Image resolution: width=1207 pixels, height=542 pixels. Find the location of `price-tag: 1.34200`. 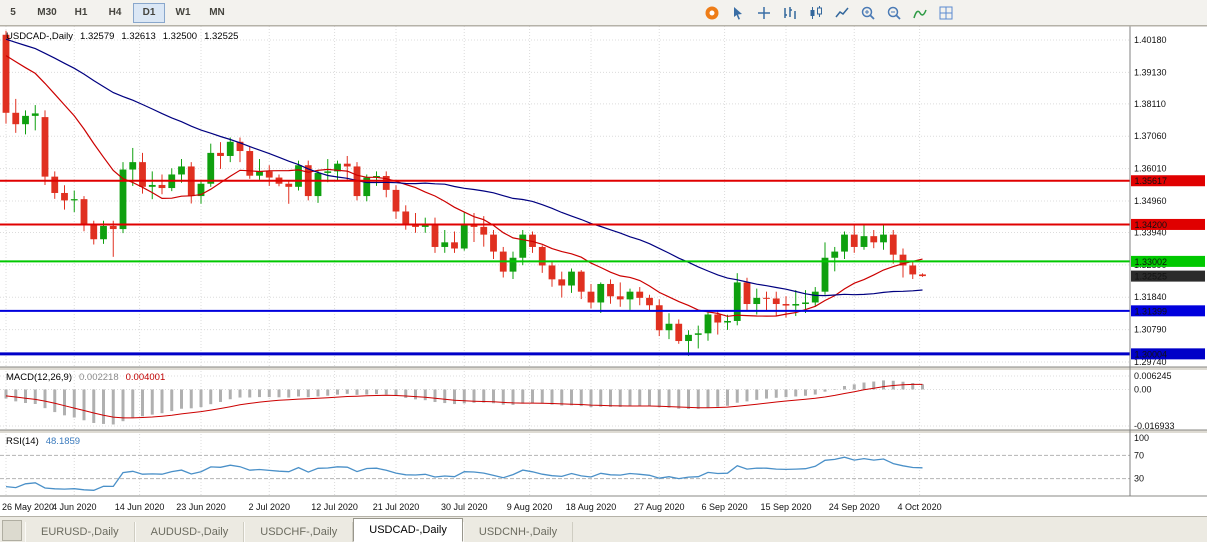

price-tag: 1.34200 is located at coordinates (1168, 224).